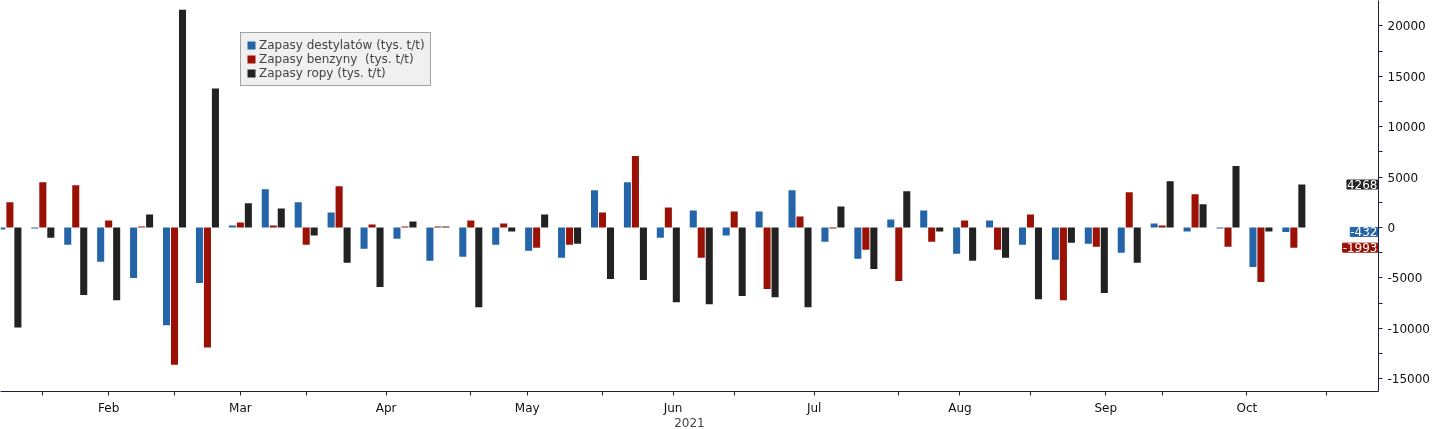 The width and height of the screenshot is (1433, 429). Describe the element at coordinates (1360, 248) in the screenshot. I see `annotation: -1993` at that location.